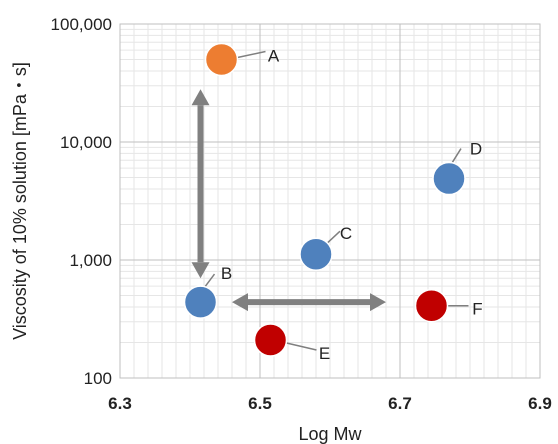 The height and width of the screenshot is (444, 558). What do you see at coordinates (120, 403) in the screenshot?
I see `x-tick-label: 6.3` at bounding box center [120, 403].